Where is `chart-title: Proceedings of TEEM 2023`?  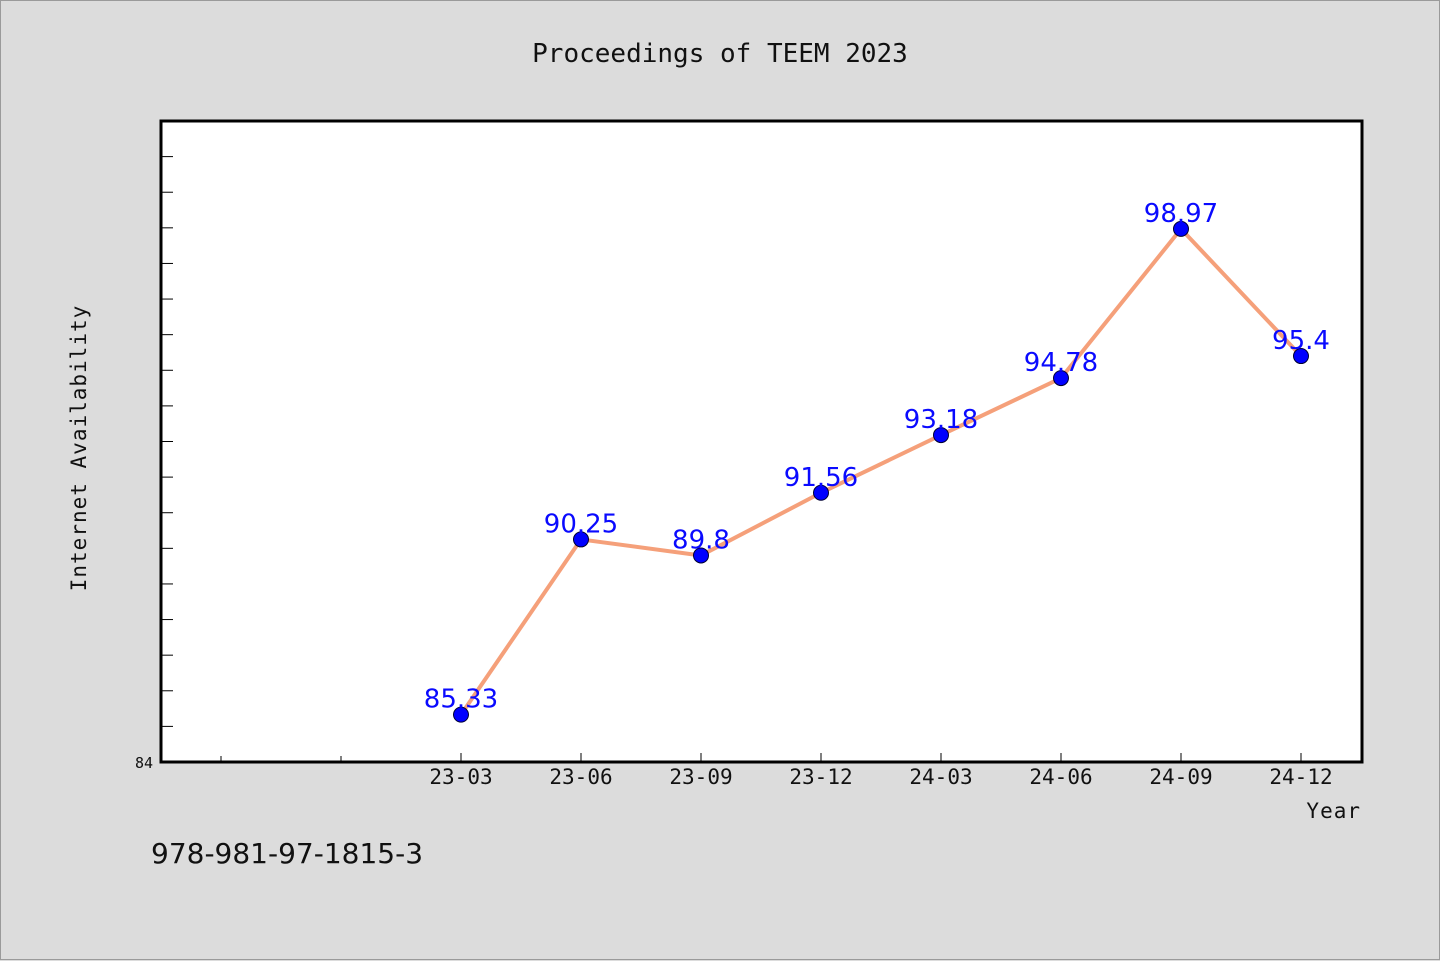 chart-title: Proceedings of TEEM 2023 is located at coordinates (720, 54).